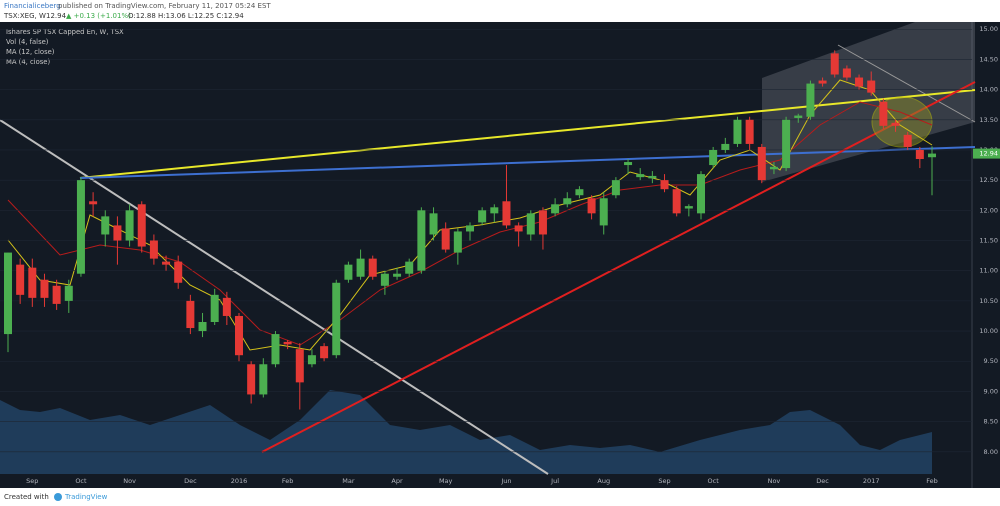 This screenshot has width=1000, height=506. Describe the element at coordinates (397, 481) in the screenshot. I see `x-tick-label: Apr` at that location.